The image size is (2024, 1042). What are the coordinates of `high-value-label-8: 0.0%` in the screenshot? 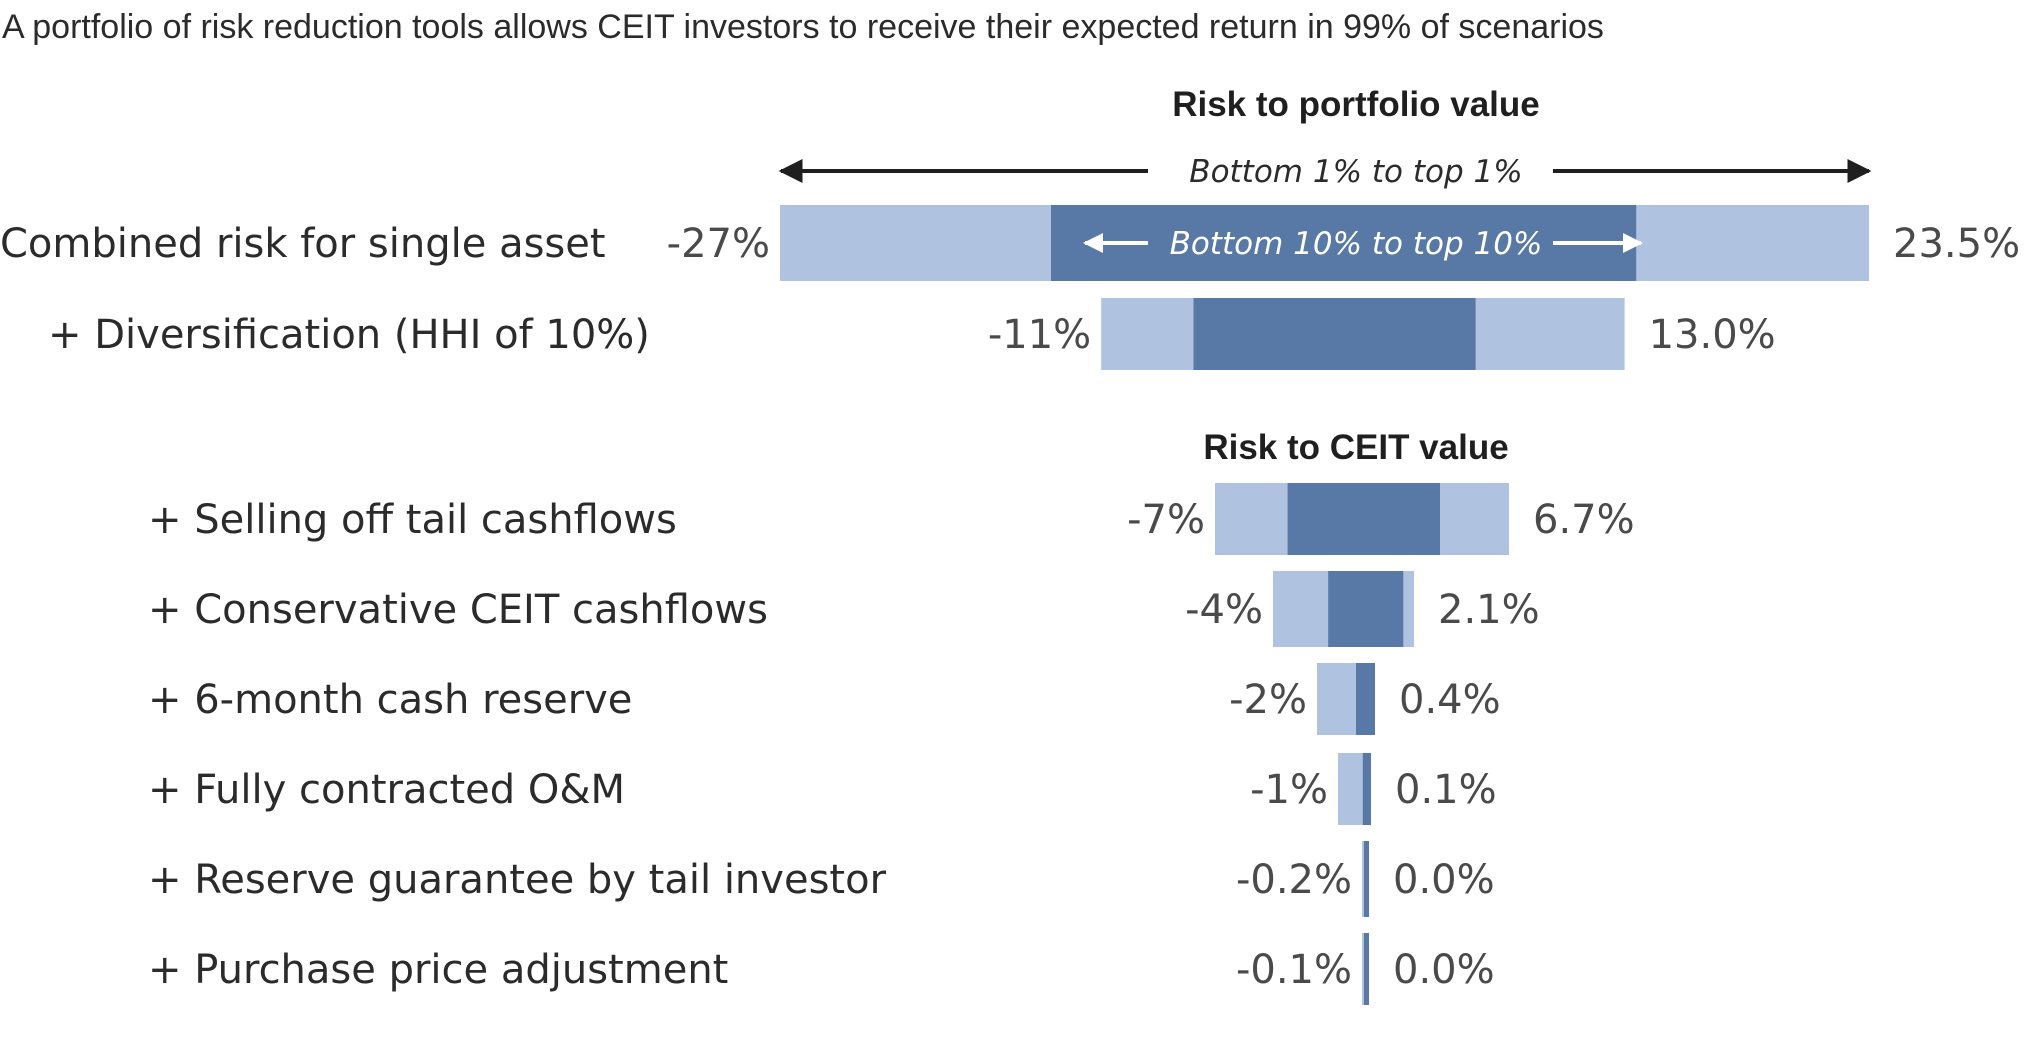 It's located at (1444, 970).